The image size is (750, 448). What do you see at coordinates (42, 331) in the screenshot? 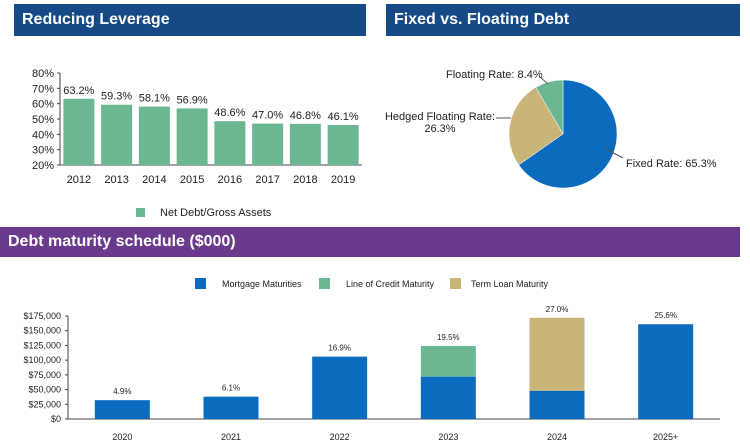
I see `maturity-y-tick-label: $150,000` at bounding box center [42, 331].